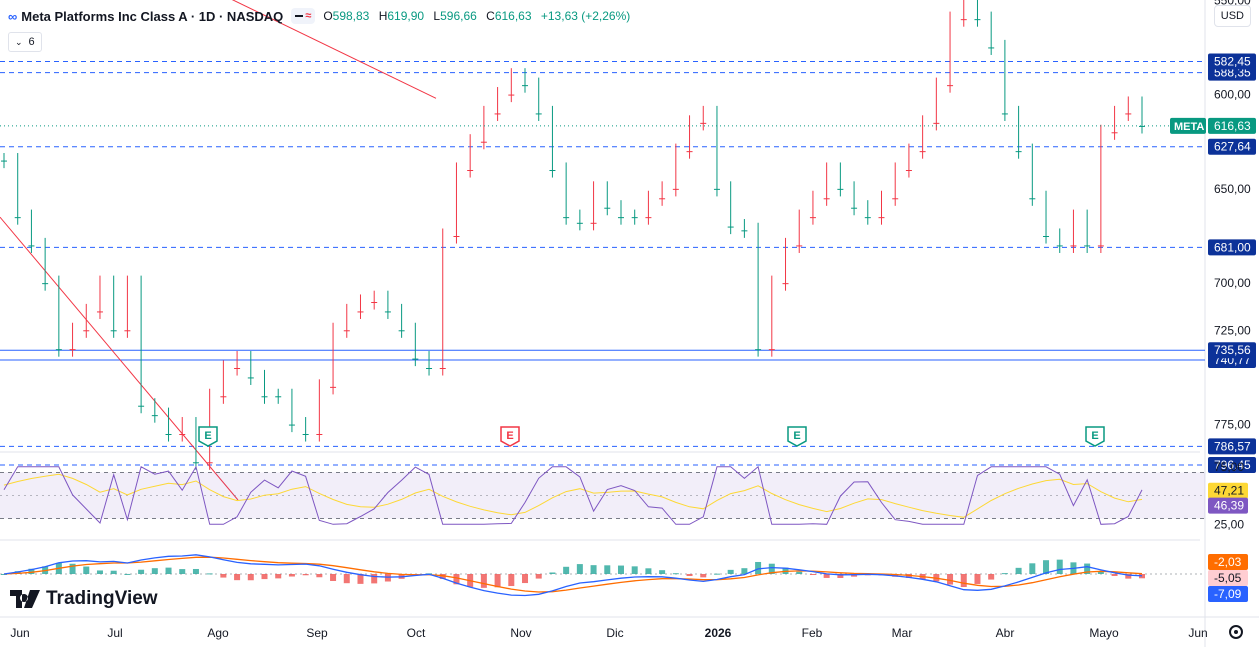 The height and width of the screenshot is (647, 1259). I want to click on x-tick-label: Mayo, so click(1104, 633).